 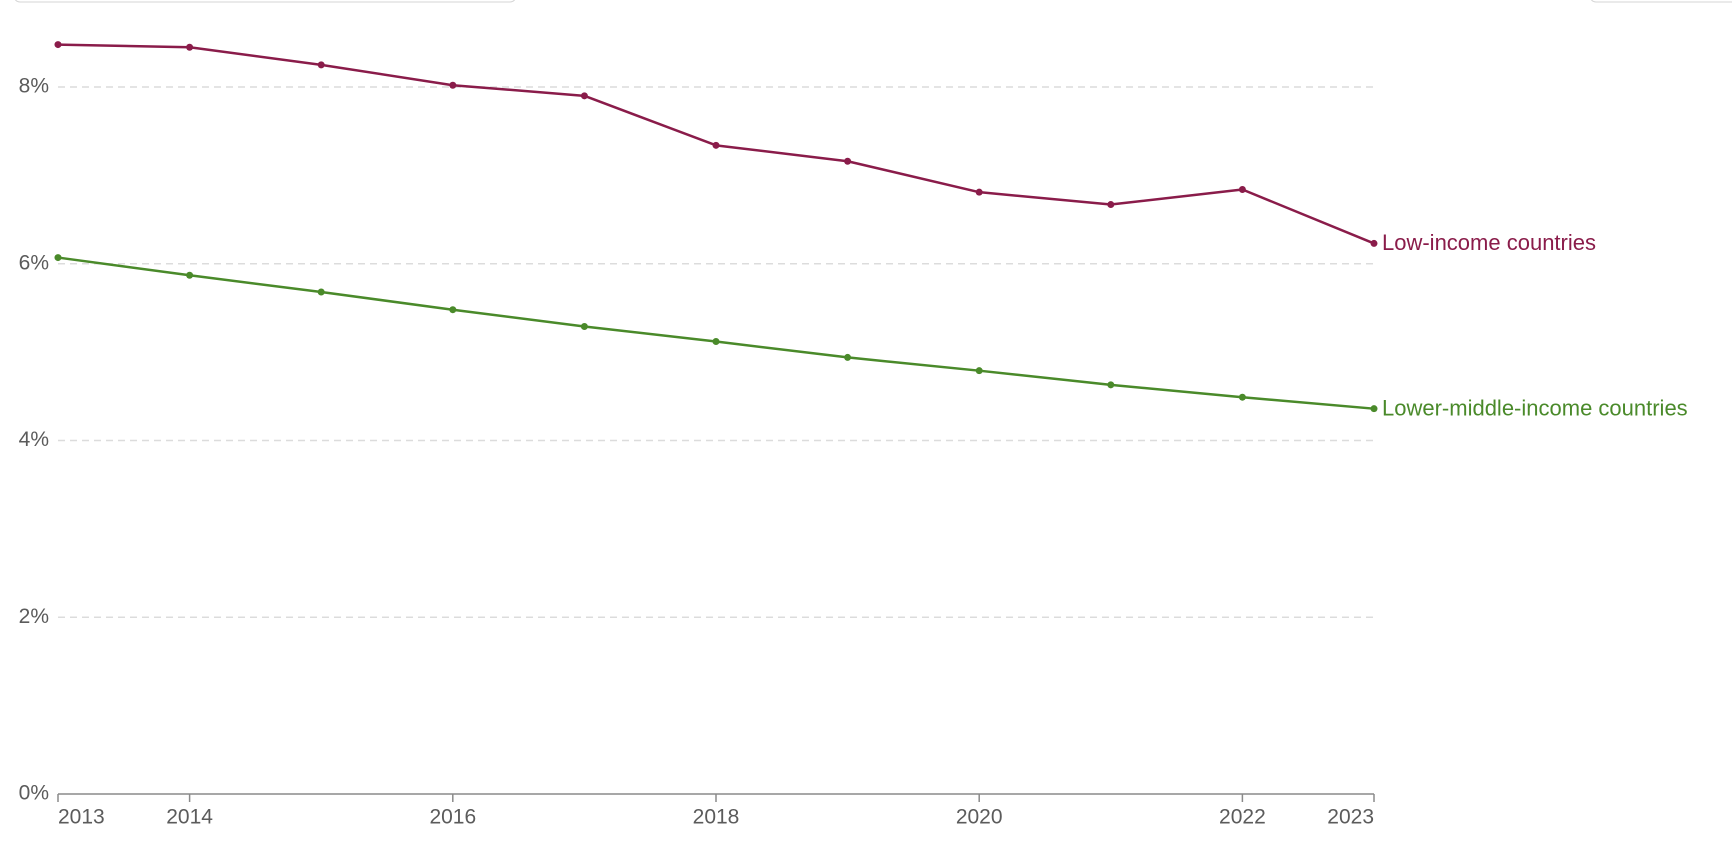 I want to click on x-tick-label: 2023, so click(x=1350, y=817).